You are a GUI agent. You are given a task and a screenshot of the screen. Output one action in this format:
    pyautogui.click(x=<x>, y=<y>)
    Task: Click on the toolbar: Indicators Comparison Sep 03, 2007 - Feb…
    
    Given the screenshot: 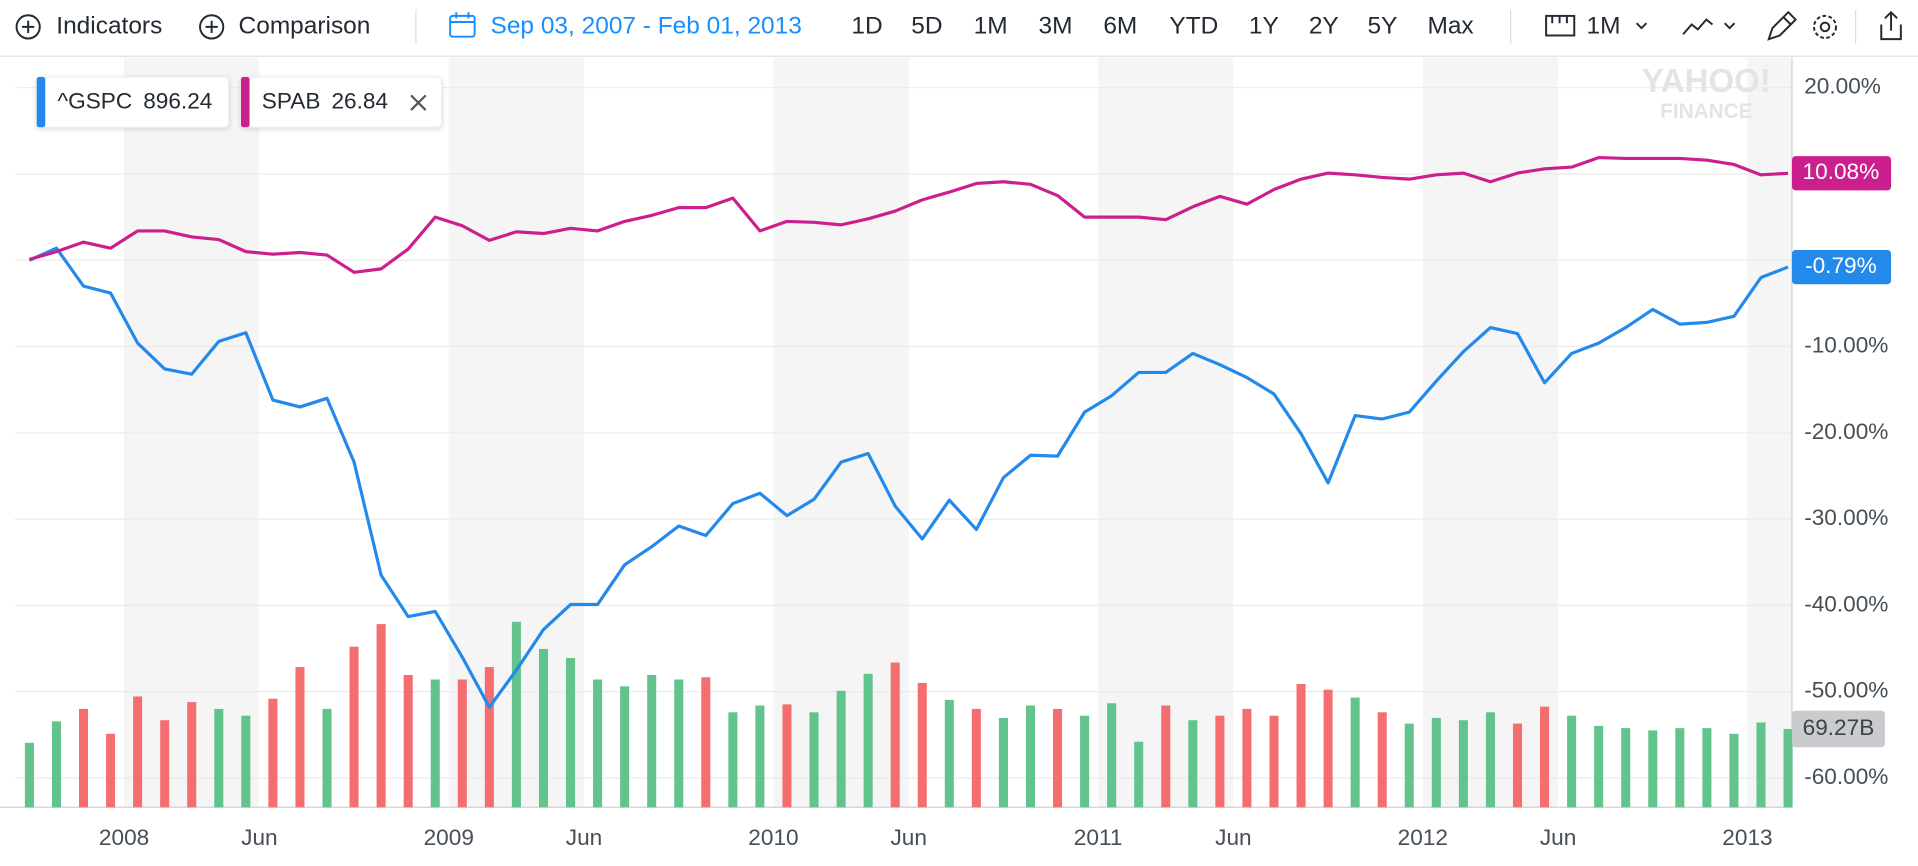 What is the action you would take?
    pyautogui.click(x=958, y=27)
    